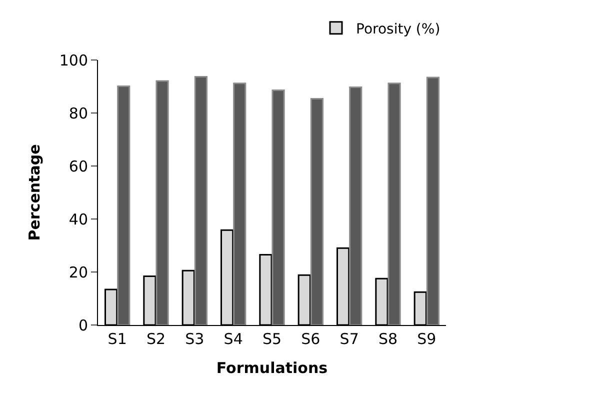 The width and height of the screenshot is (596, 408). What do you see at coordinates (349, 339) in the screenshot?
I see `x-tick-label: S7` at bounding box center [349, 339].